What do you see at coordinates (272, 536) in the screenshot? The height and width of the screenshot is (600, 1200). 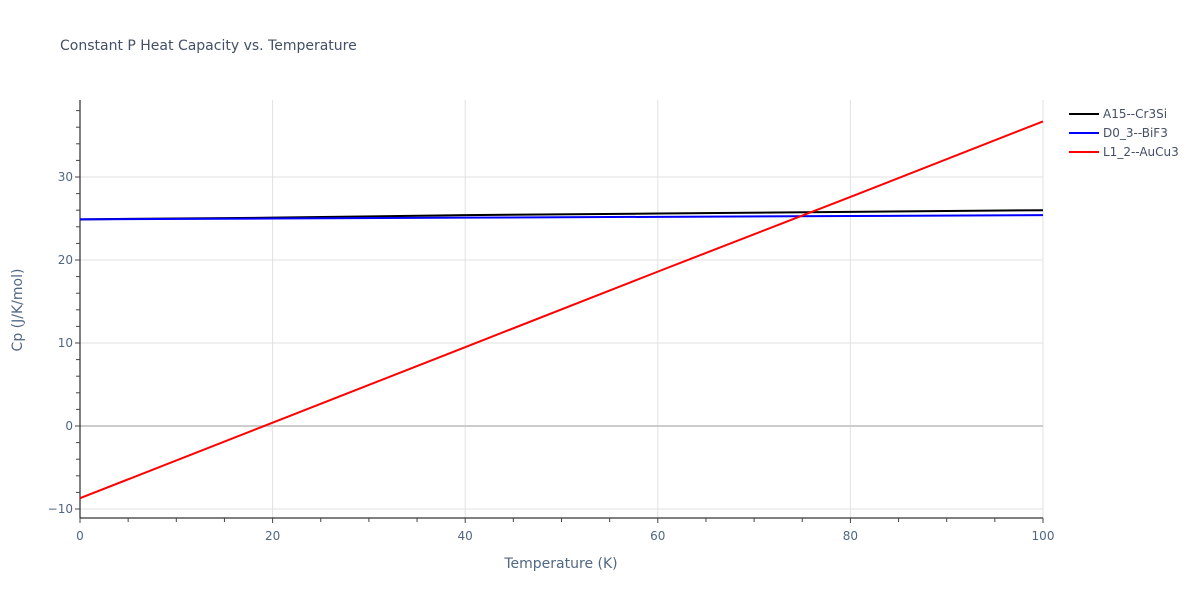 I see `x-tick-label: 20` at bounding box center [272, 536].